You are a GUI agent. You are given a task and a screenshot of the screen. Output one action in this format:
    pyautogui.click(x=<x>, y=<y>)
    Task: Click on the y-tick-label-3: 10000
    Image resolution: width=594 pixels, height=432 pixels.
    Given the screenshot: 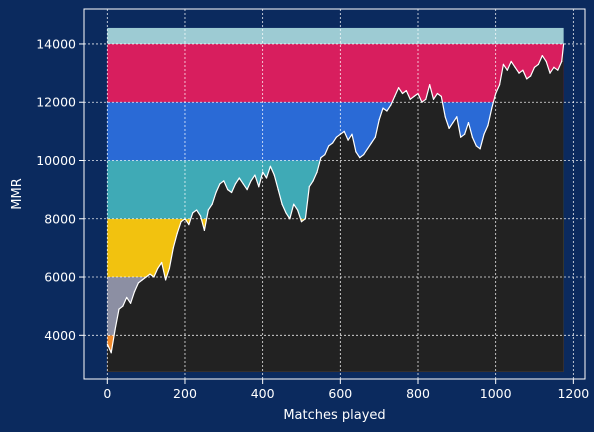 What is the action you would take?
    pyautogui.click(x=56, y=160)
    